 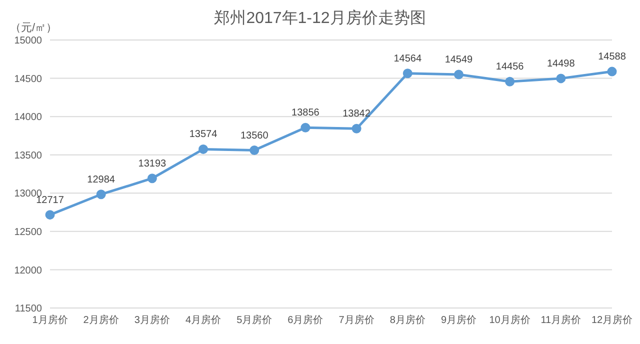 What do you see at coordinates (50, 200) in the screenshot?
I see `data-label: 12717` at bounding box center [50, 200].